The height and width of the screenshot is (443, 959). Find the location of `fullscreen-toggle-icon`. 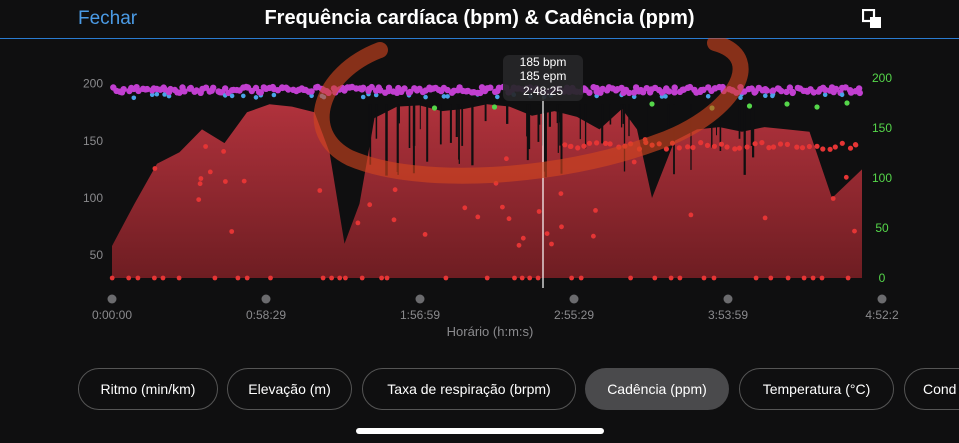

fullscreen-toggle-icon is located at coordinates (872, 19).